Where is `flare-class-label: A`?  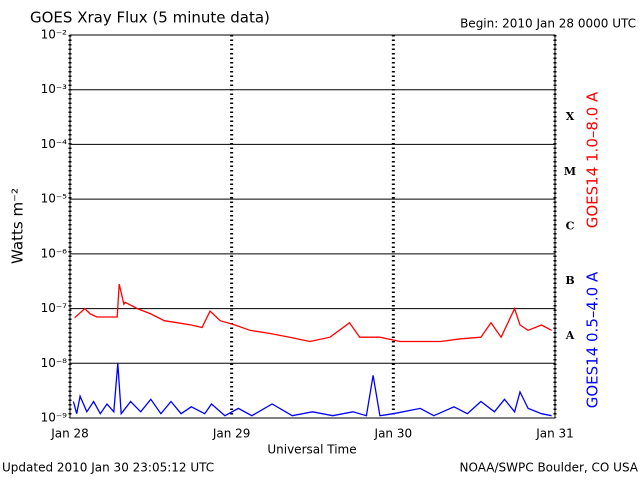 flare-class-label: A is located at coordinates (570, 335).